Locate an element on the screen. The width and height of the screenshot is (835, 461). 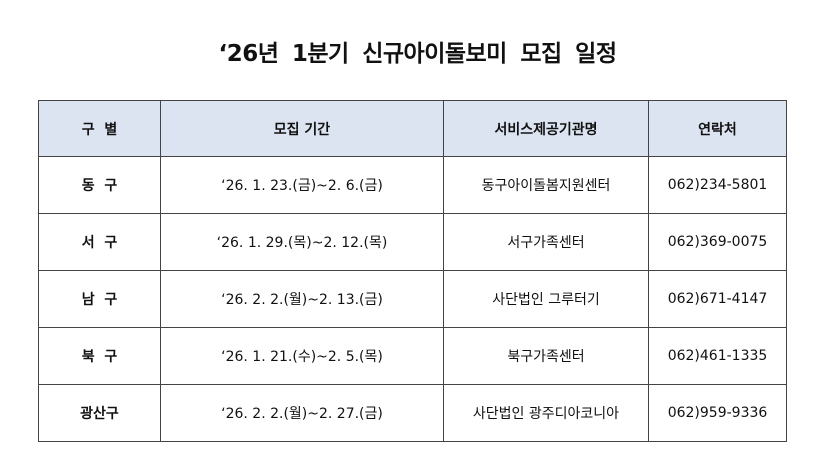
cell-contact: 062)369-0075 is located at coordinates (717, 242).